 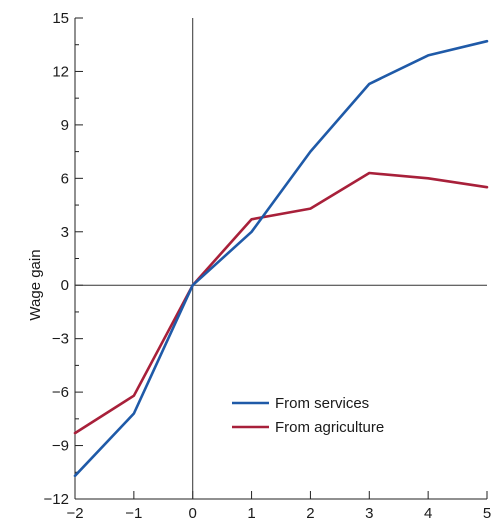 What do you see at coordinates (60, 339) in the screenshot?
I see `y-tick-label: −3` at bounding box center [60, 339].